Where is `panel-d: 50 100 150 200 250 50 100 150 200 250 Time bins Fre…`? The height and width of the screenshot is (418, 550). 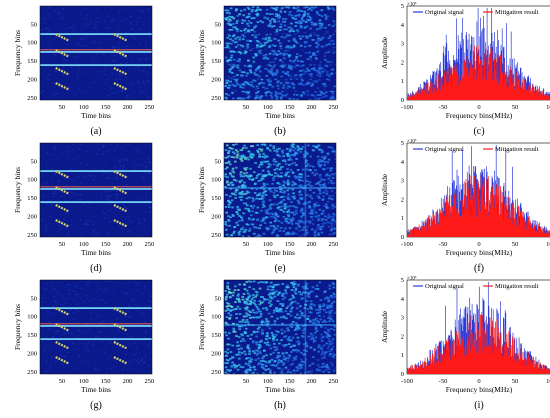 panel-d: 50 100 150 200 250 50 100 150 200 250 Time bins Fre… is located at coordinates (98, 207).